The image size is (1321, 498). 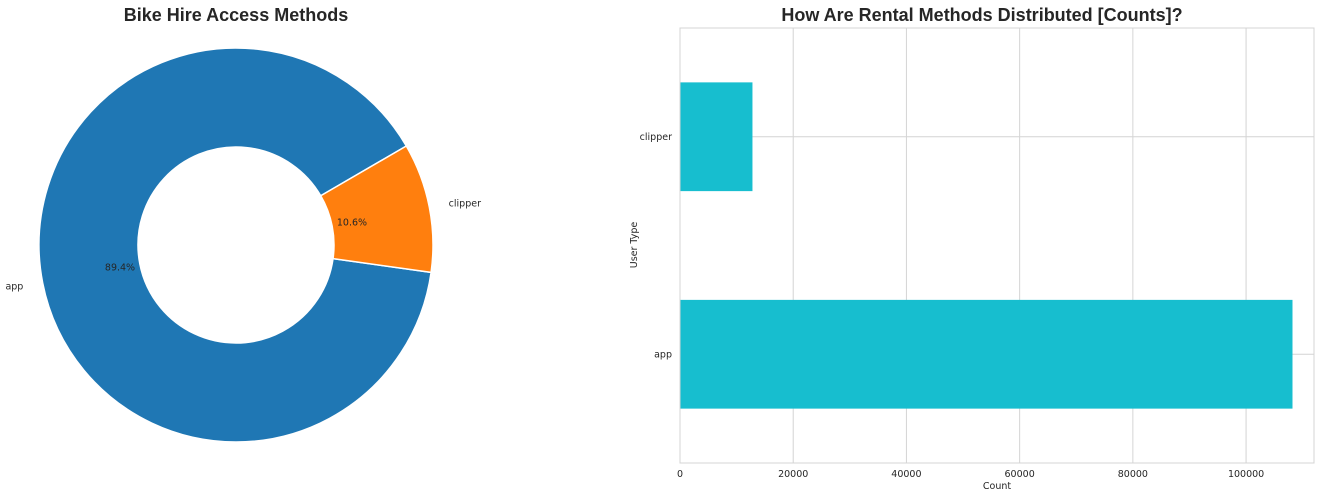 I want to click on donut-category-label-app: app, so click(x=14, y=287).